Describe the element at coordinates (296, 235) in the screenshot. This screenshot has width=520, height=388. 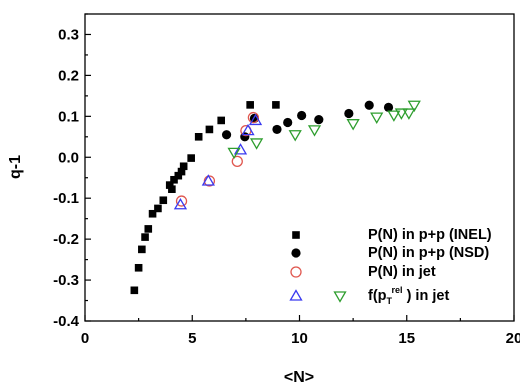
I see `legend-marker-filled-square` at that location.